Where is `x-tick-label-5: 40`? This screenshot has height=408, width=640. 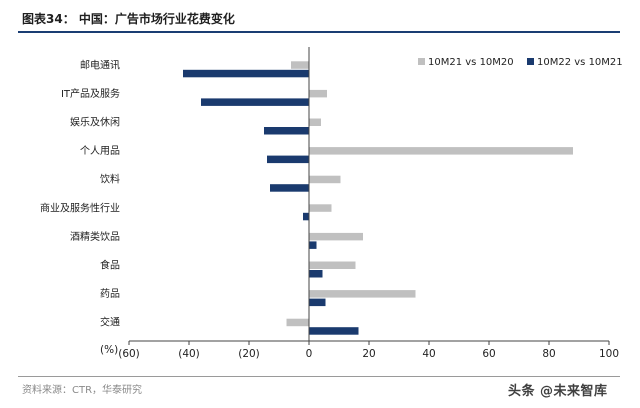 x-tick-label-5: 40 is located at coordinates (428, 354).